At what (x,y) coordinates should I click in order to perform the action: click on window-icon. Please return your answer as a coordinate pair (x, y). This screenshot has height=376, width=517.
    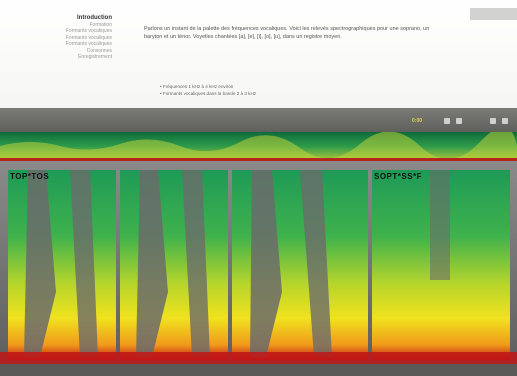
    Looking at the image, I should click on (493, 121).